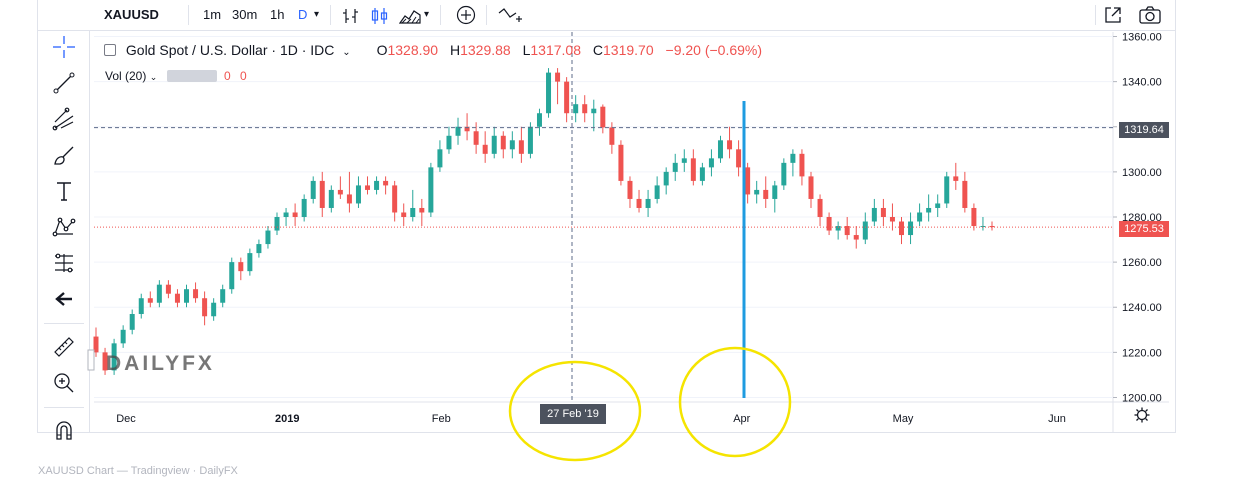 The height and width of the screenshot is (477, 1249). Describe the element at coordinates (1113, 15) in the screenshot. I see `fullscreen-icon` at that location.